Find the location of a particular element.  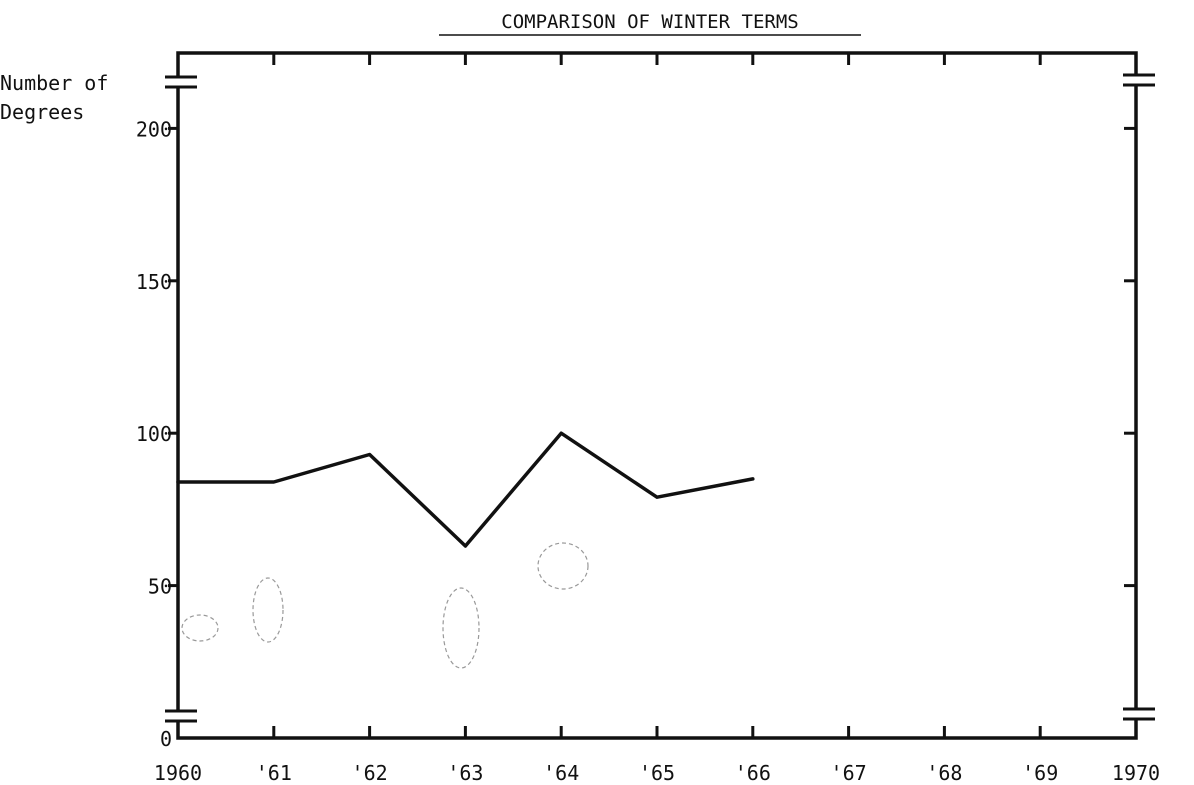

y-tick-label: 100 is located at coordinates (154, 434).